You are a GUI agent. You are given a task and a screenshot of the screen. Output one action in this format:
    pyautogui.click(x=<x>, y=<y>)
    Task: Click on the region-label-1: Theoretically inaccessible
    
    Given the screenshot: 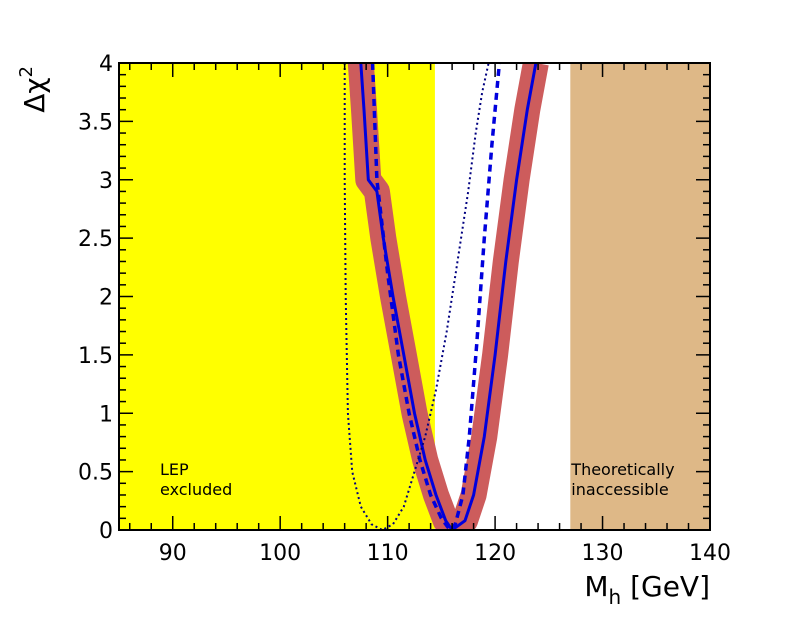 What is the action you would take?
    pyautogui.click(x=622, y=479)
    